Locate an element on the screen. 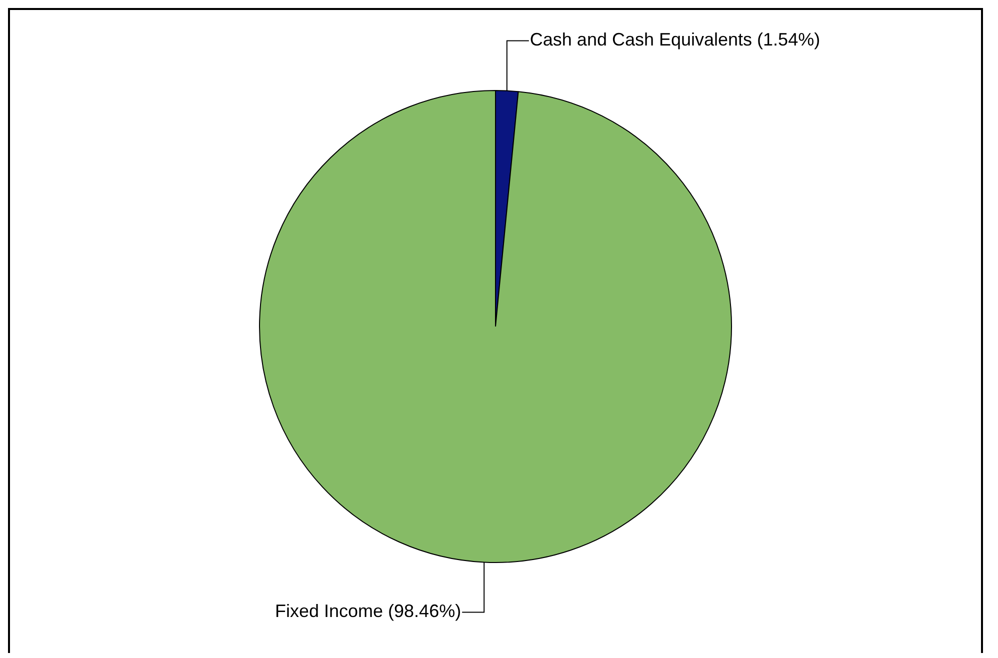  slice-label: Fixed Income (98.46%) is located at coordinates (368, 611).